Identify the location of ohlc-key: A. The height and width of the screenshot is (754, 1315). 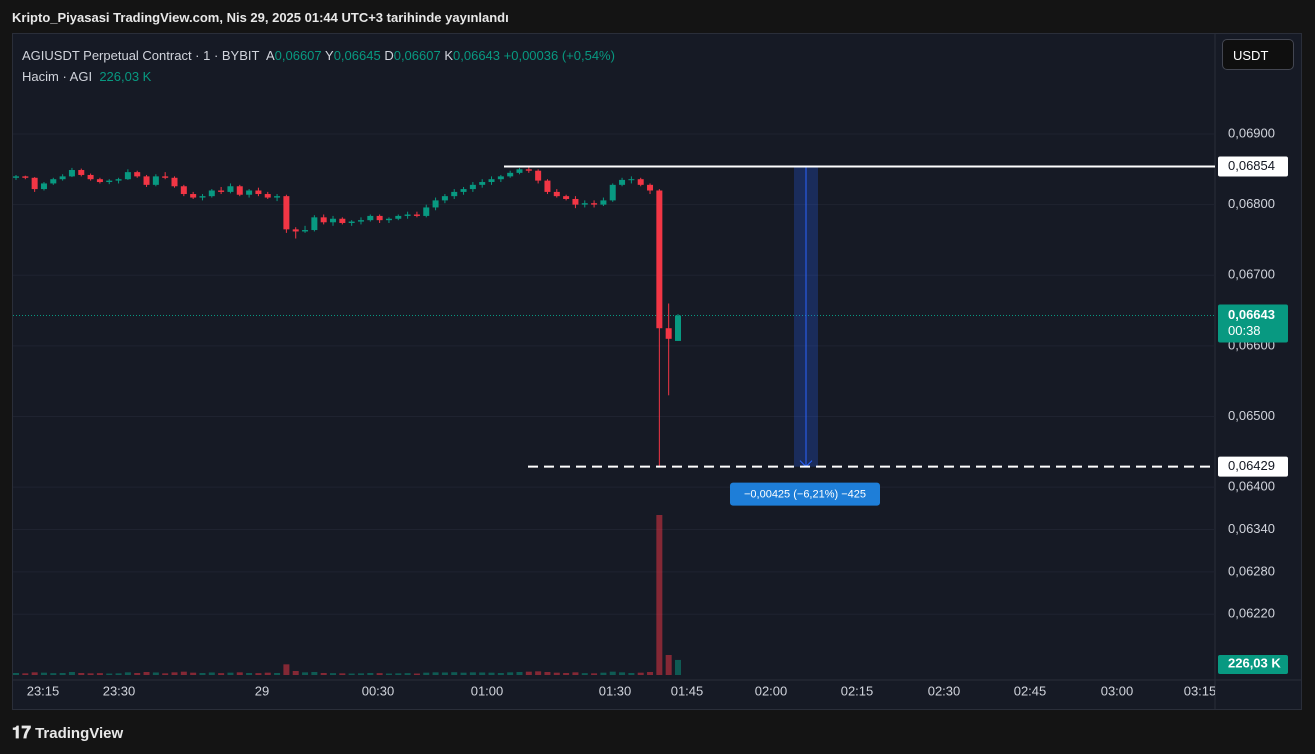
(270, 55).